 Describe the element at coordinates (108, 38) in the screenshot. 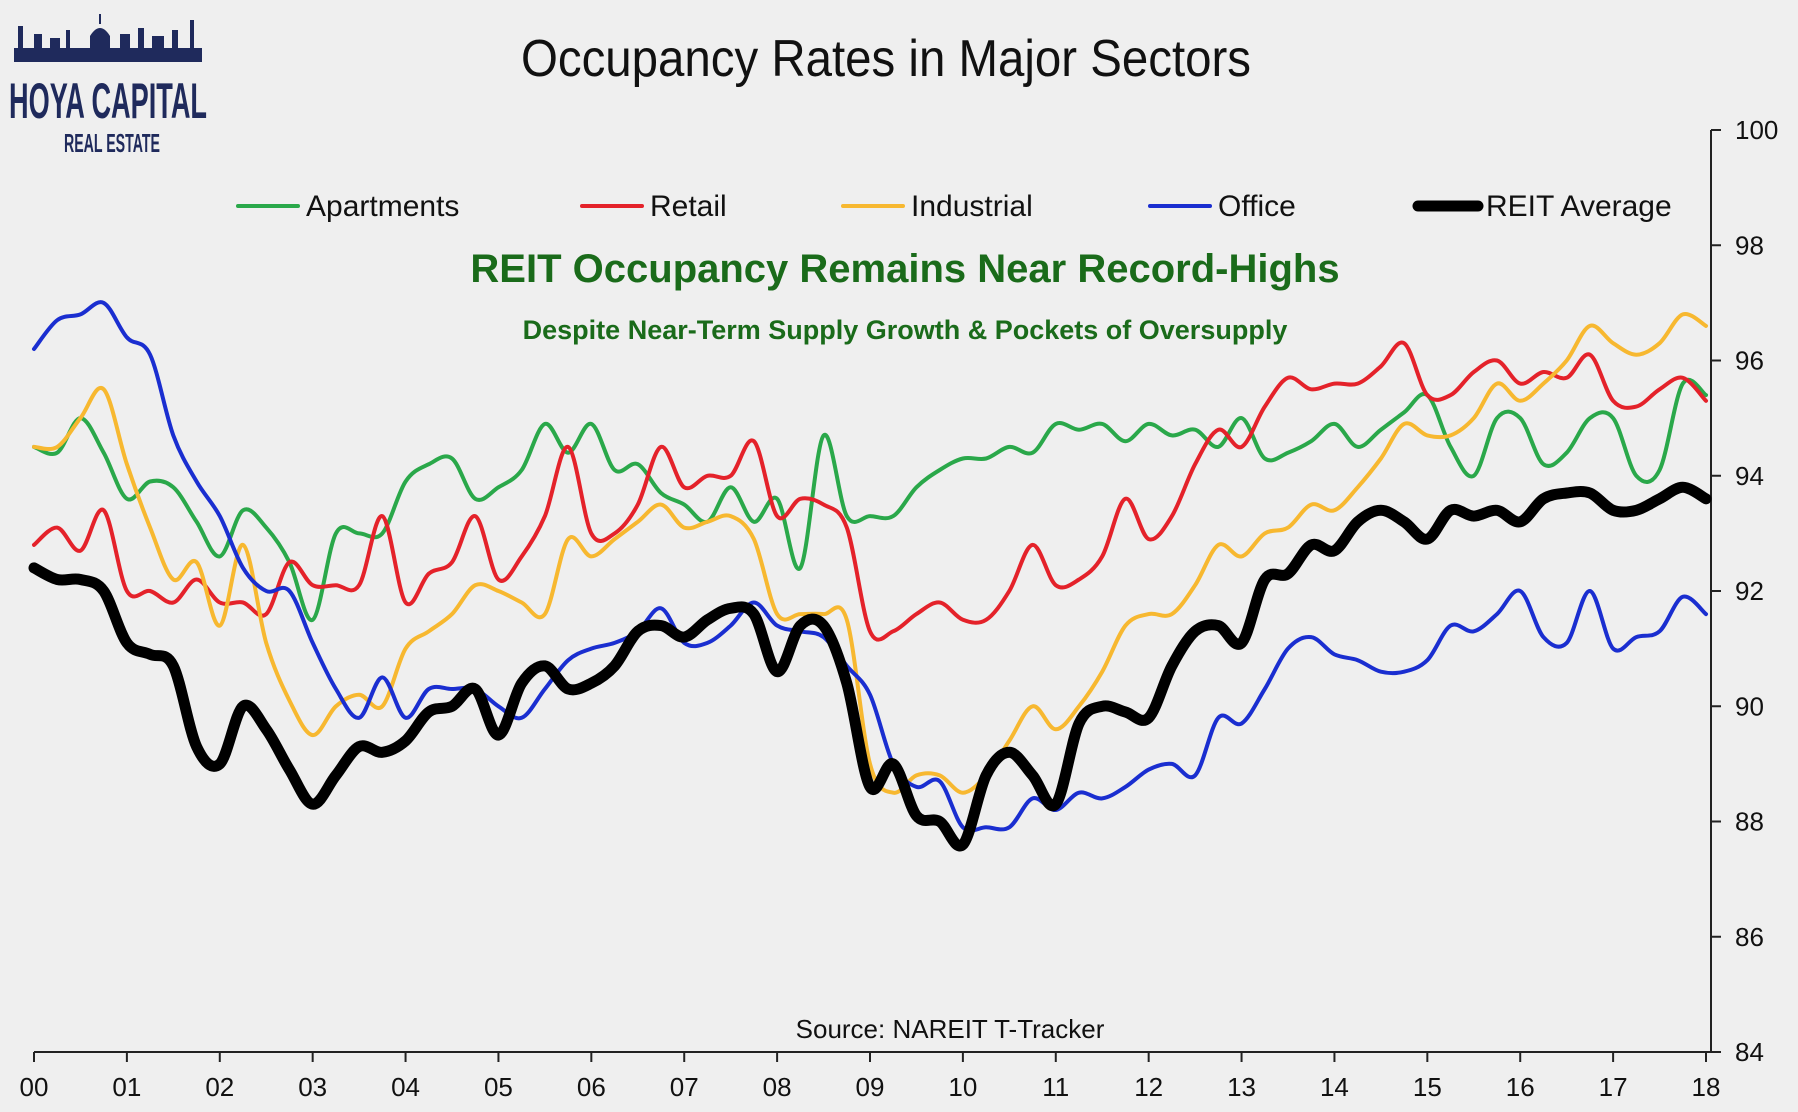

I see `skyline-icon` at that location.